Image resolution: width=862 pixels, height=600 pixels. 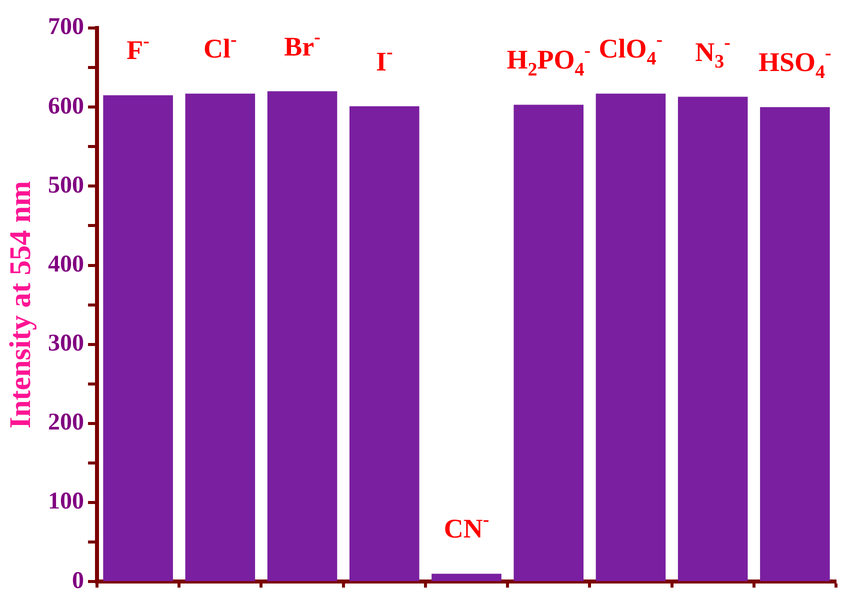 I want to click on y-tick-label: 700, so click(x=66, y=27).